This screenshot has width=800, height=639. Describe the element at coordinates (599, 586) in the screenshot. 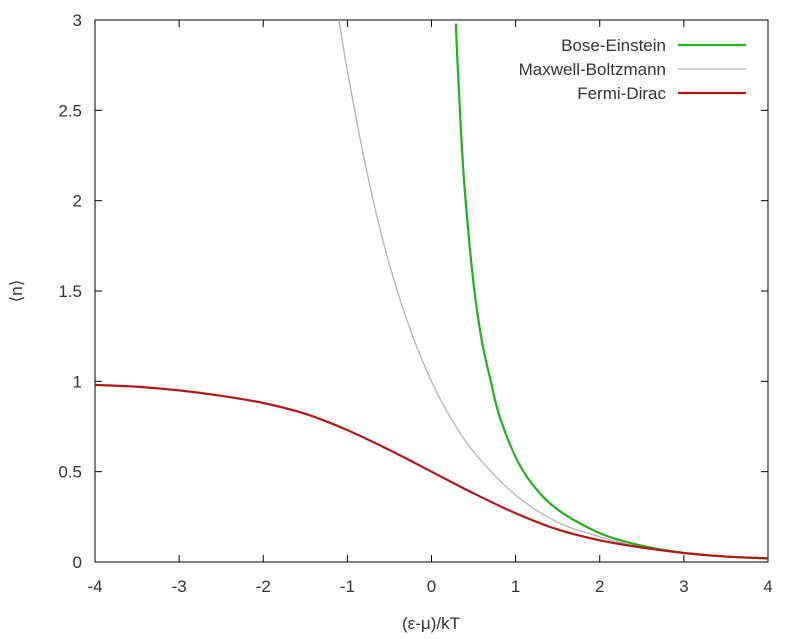

I see `x-tick-label: 2` at that location.